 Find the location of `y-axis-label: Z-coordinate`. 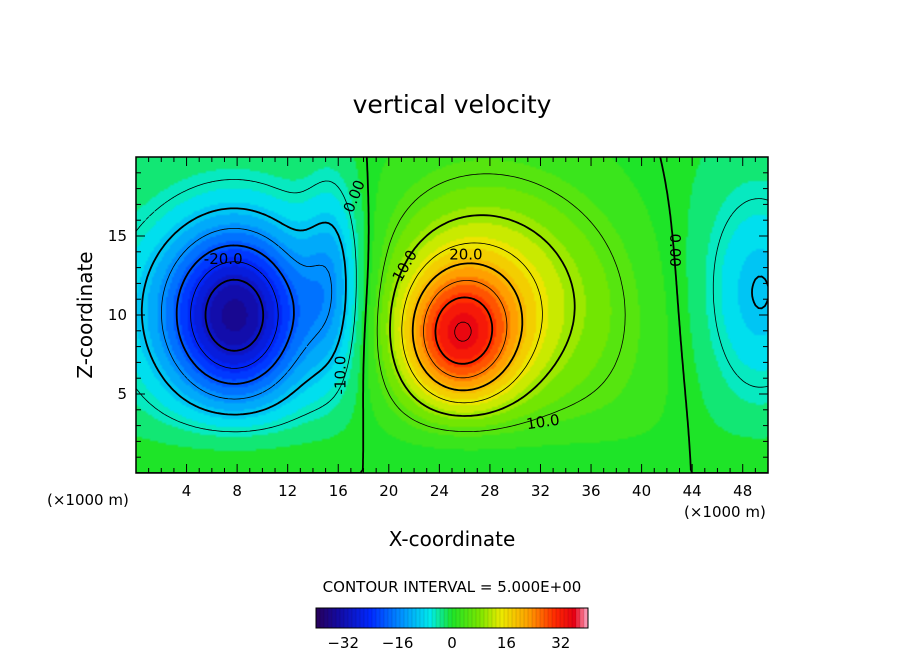

y-axis-label: Z-coordinate is located at coordinates (85, 314).